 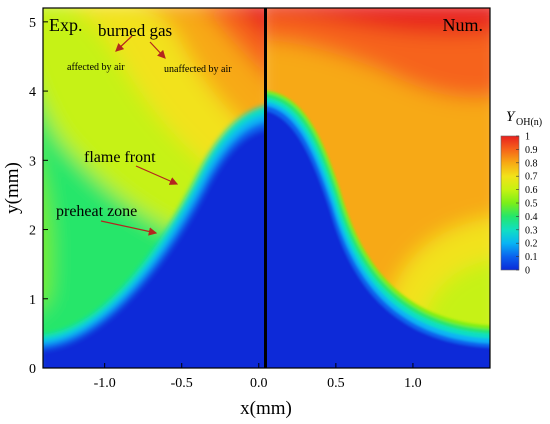 I want to click on y-tick-label: 0, so click(x=32, y=369).